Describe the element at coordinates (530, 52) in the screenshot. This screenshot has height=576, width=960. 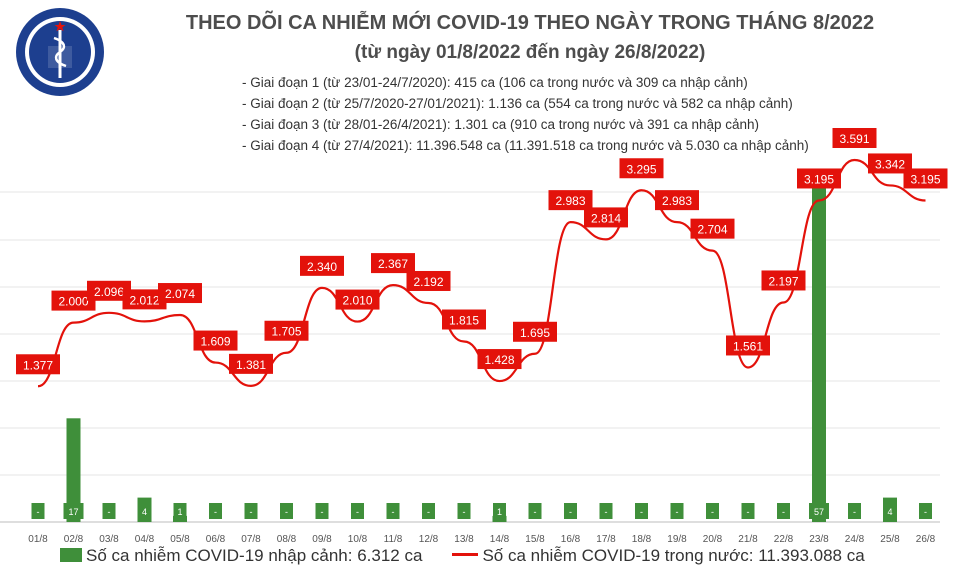
I see `chart-subtitle: (từ ngày 01/8/2022 đến ngày 26/8/2022)` at that location.